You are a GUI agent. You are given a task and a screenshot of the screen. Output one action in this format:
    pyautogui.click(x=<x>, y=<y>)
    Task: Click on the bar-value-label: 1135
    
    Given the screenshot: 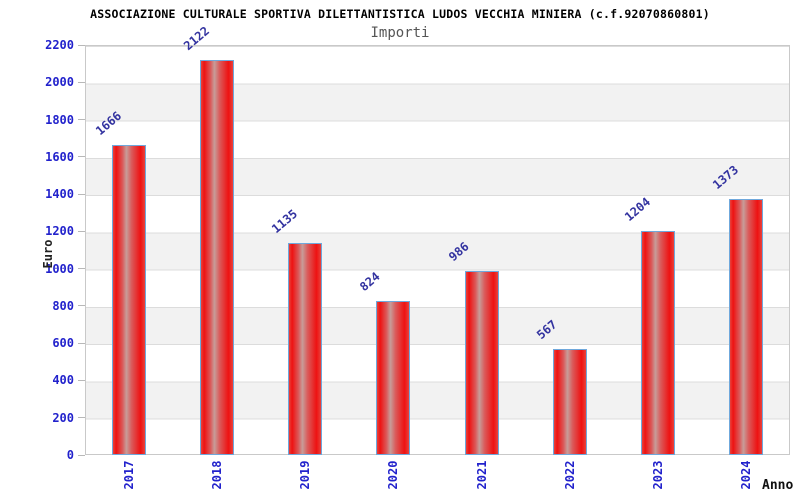 What is the action you would take?
    pyautogui.click(x=285, y=222)
    